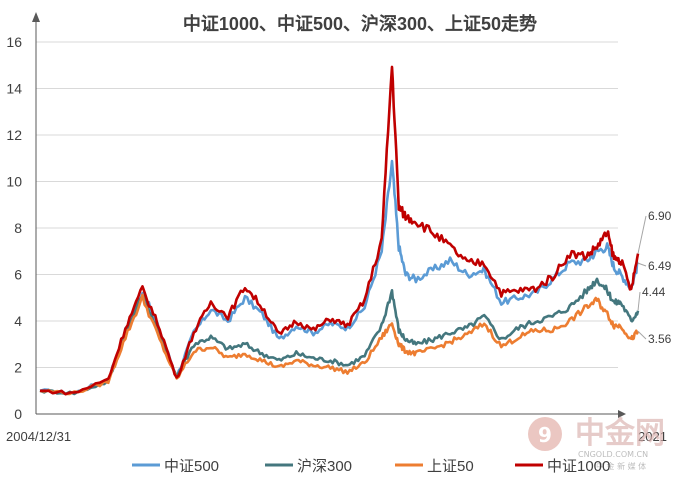 The image size is (680, 486). Describe the element at coordinates (660, 266) in the screenshot. I see `end-label: 6.49` at that location.